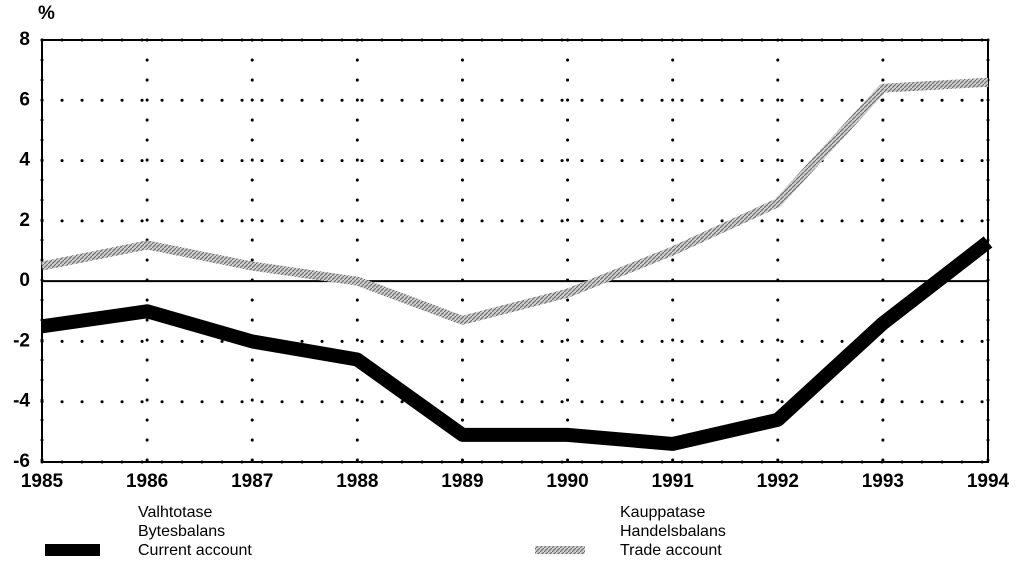  I want to click on x-tick-label: 1987, so click(252, 481).